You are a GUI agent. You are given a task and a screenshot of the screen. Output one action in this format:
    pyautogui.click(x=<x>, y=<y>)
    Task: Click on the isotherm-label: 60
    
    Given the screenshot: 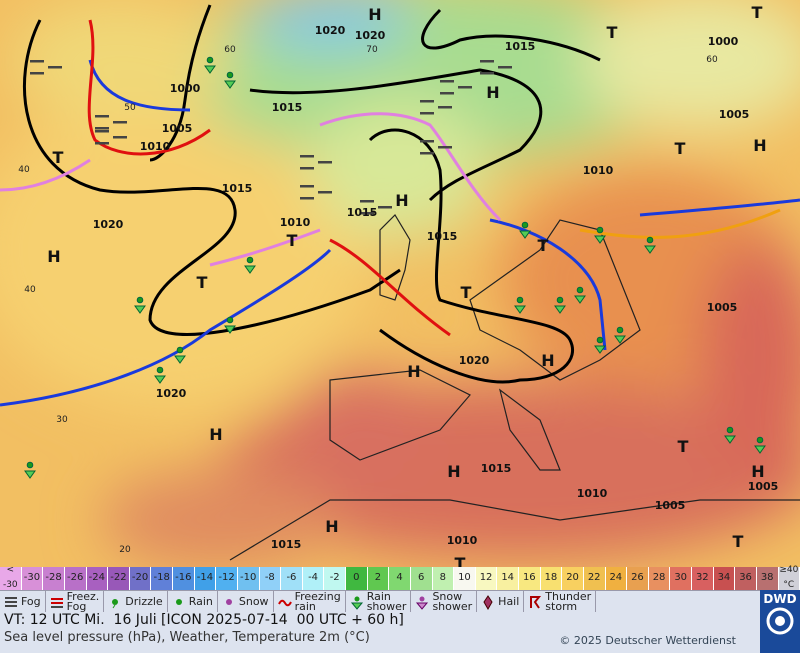 What is the action you would take?
    pyautogui.click(x=712, y=60)
    